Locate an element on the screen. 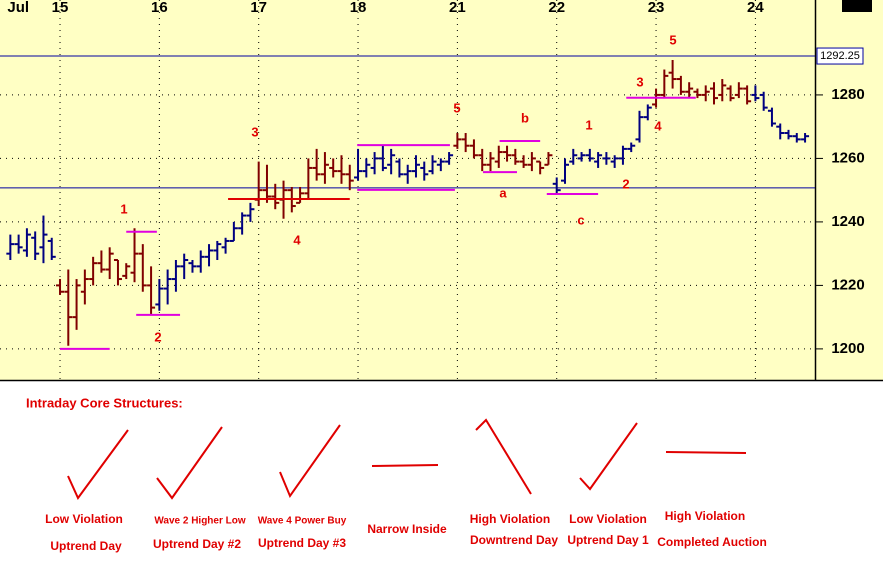 The width and height of the screenshot is (883, 572). caption: Uptrend Day #3 is located at coordinates (302, 543).